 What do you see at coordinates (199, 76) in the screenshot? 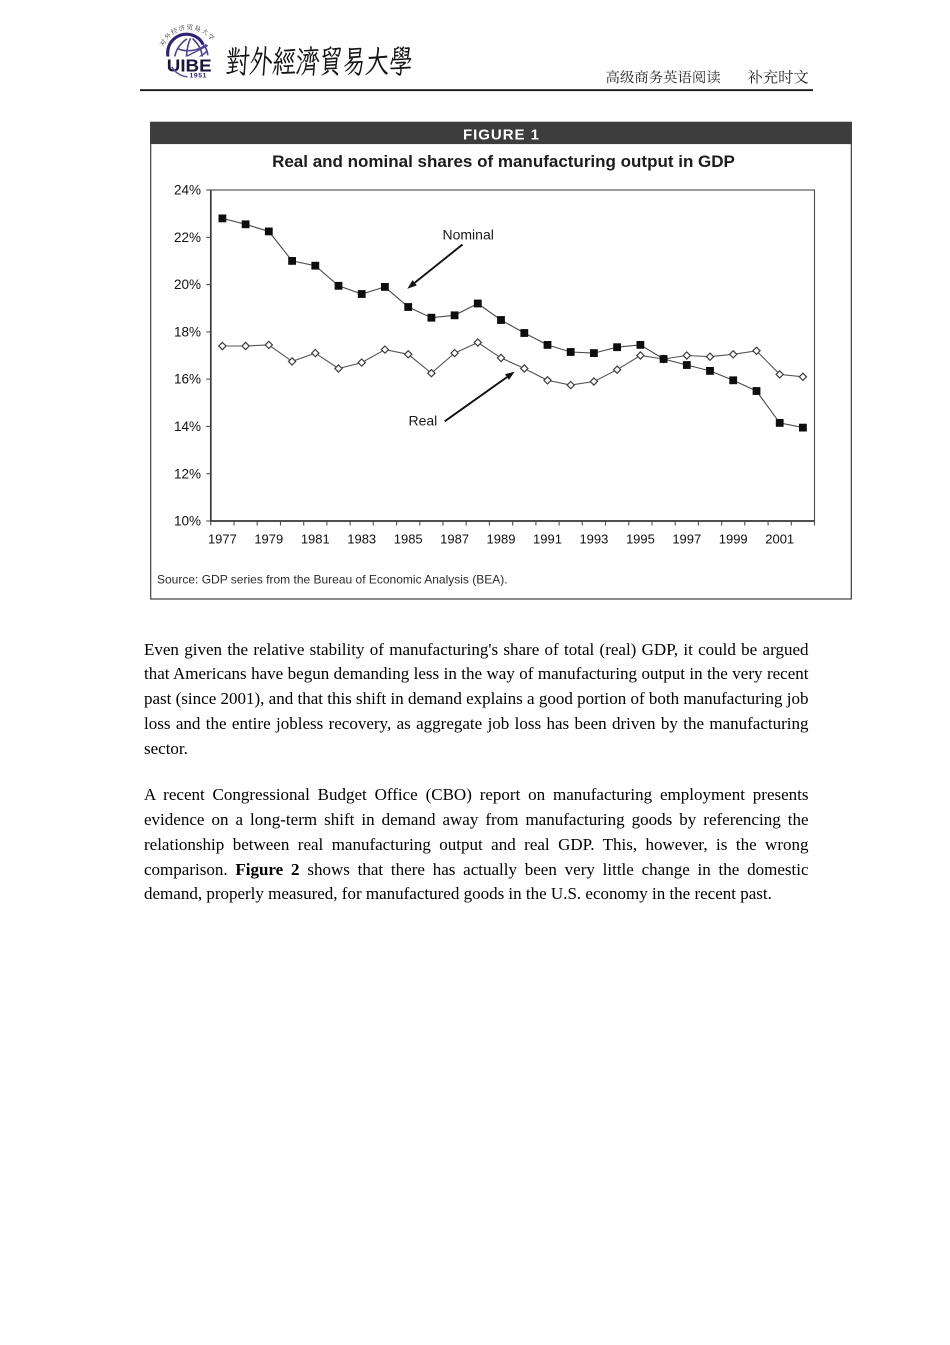
I see `svg-text: 1951` at bounding box center [199, 76].